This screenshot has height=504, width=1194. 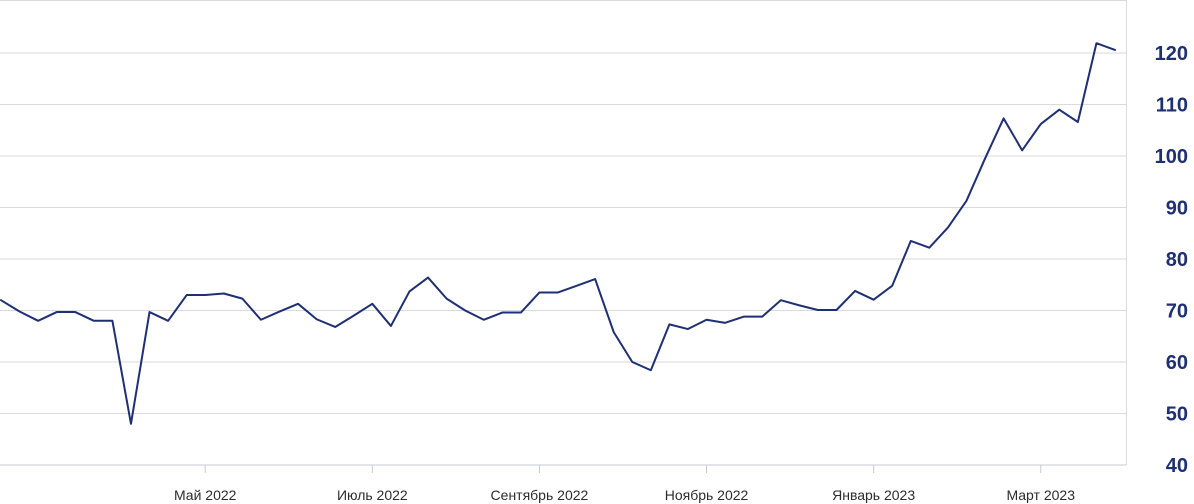 What do you see at coordinates (540, 495) in the screenshot?
I see `x-tick-label: Сентябрь 2022` at bounding box center [540, 495].